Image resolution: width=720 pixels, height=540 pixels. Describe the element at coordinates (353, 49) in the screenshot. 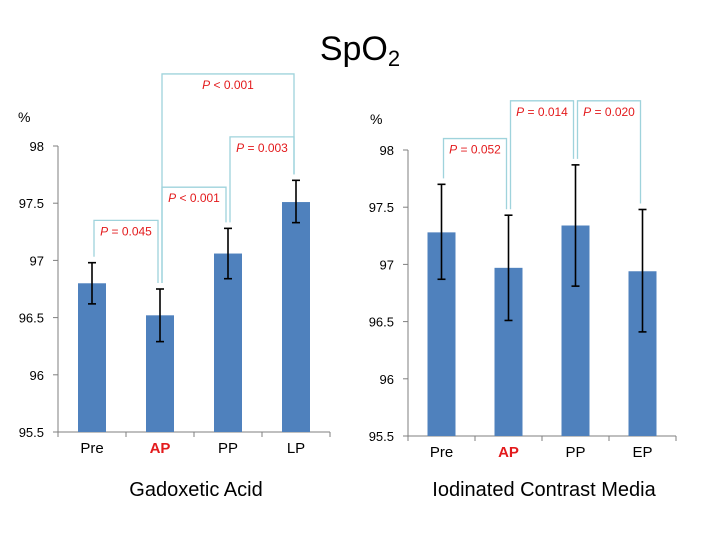

I see `title-main: SpO` at that location.